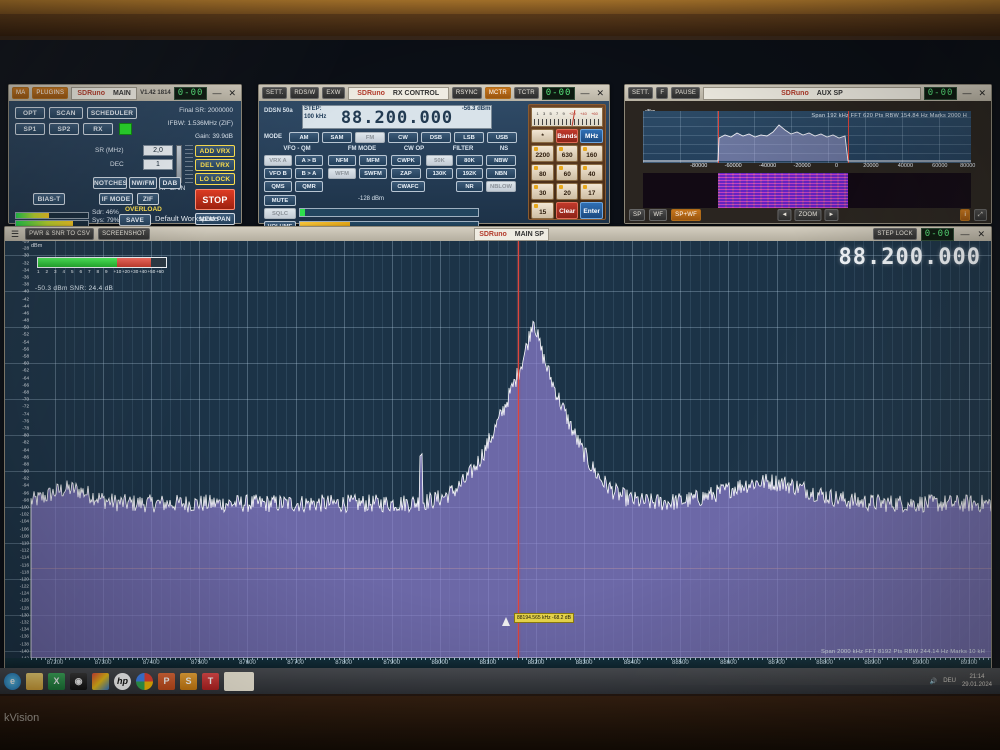 The height and width of the screenshot is (750, 1000). What do you see at coordinates (278, 173) in the screenshot?
I see `rx-vfo-b: VFO B` at bounding box center [278, 173].